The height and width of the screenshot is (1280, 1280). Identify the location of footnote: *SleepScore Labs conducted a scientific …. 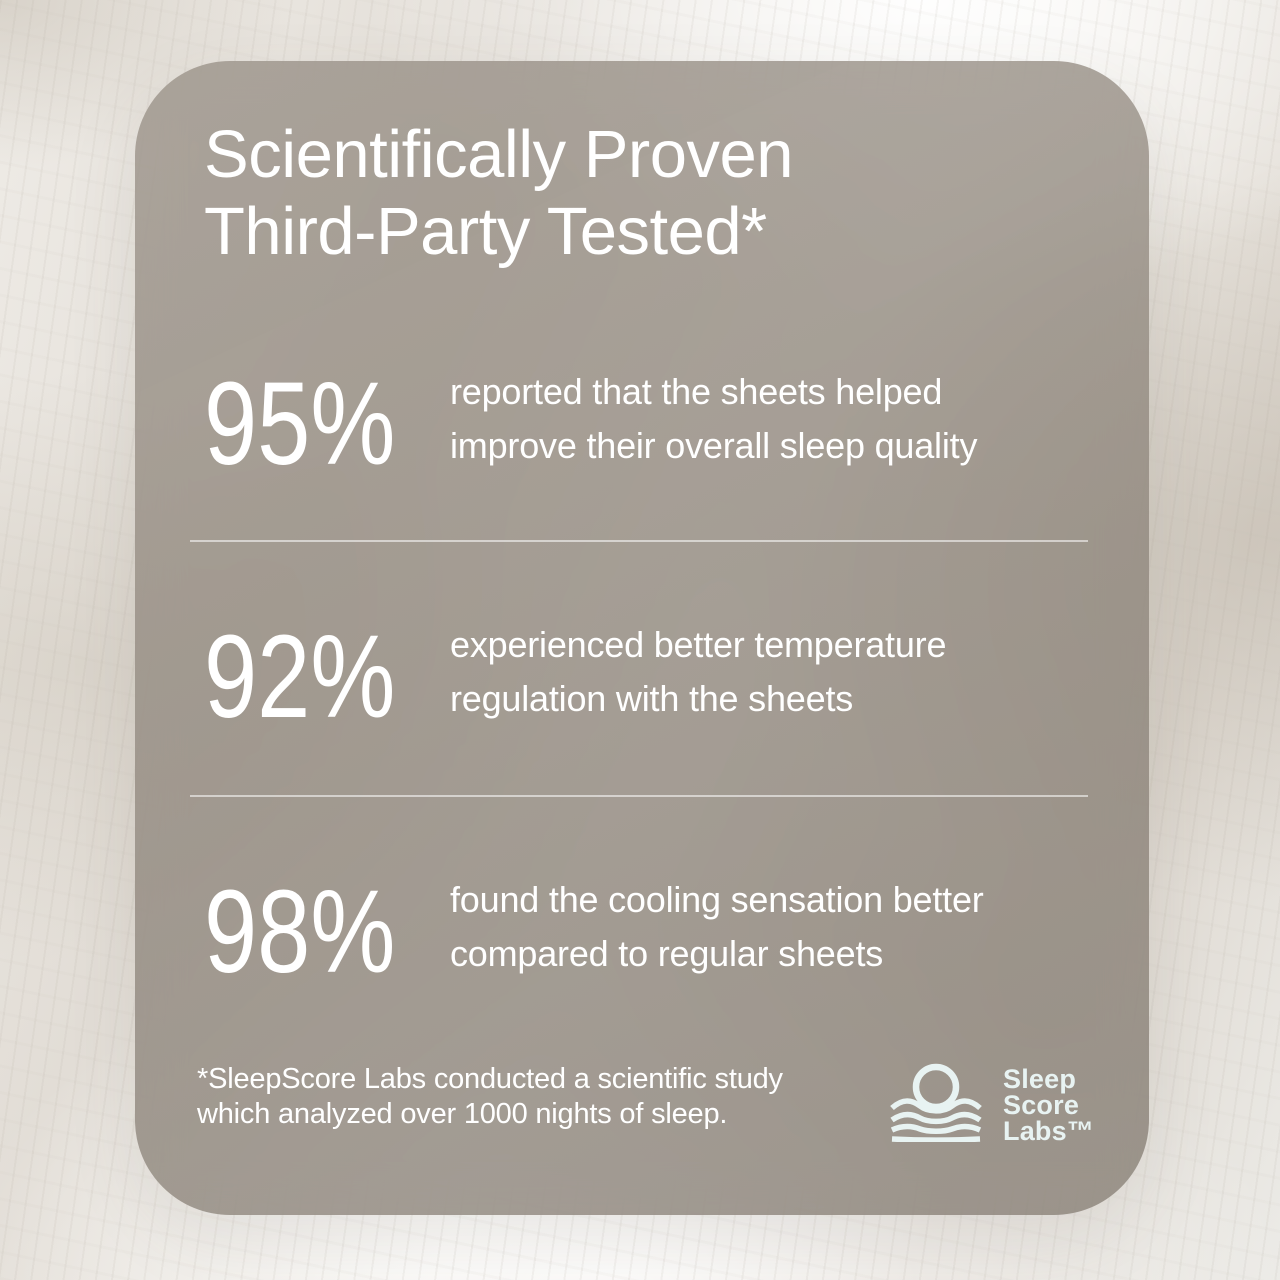
(490, 1097).